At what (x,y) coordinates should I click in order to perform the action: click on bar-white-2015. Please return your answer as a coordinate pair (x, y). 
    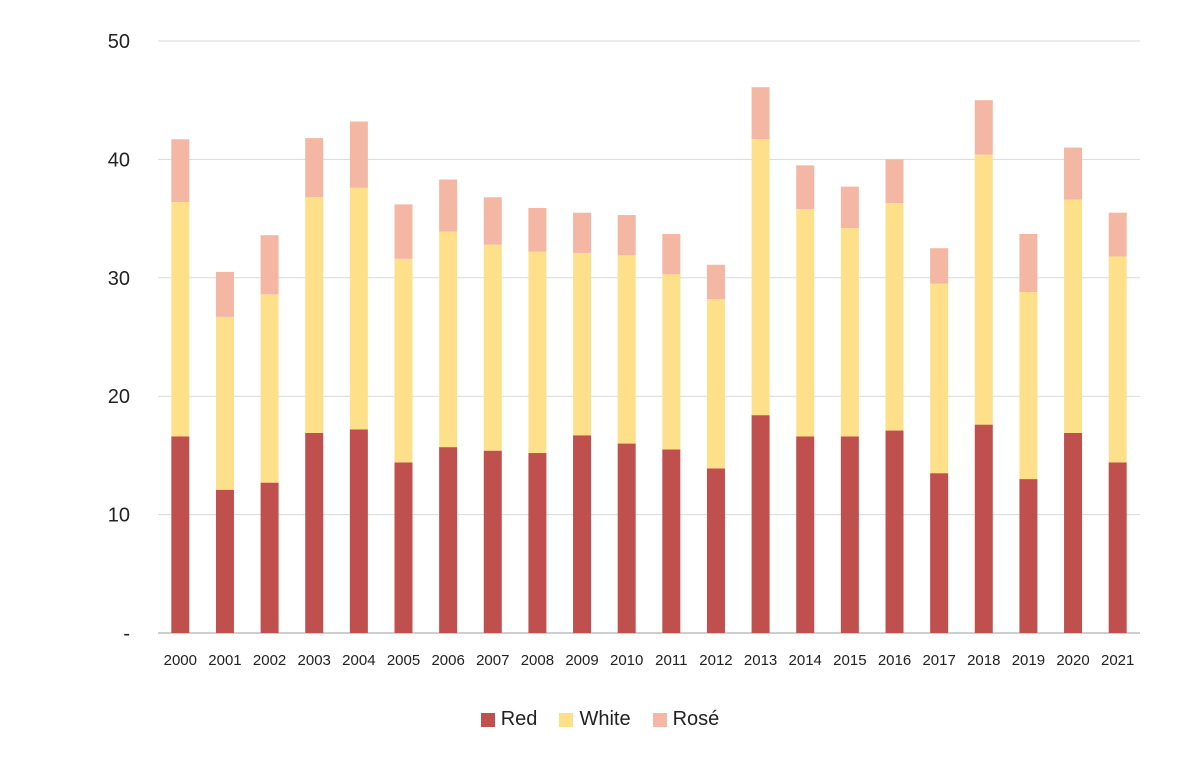
    Looking at the image, I should click on (849, 332).